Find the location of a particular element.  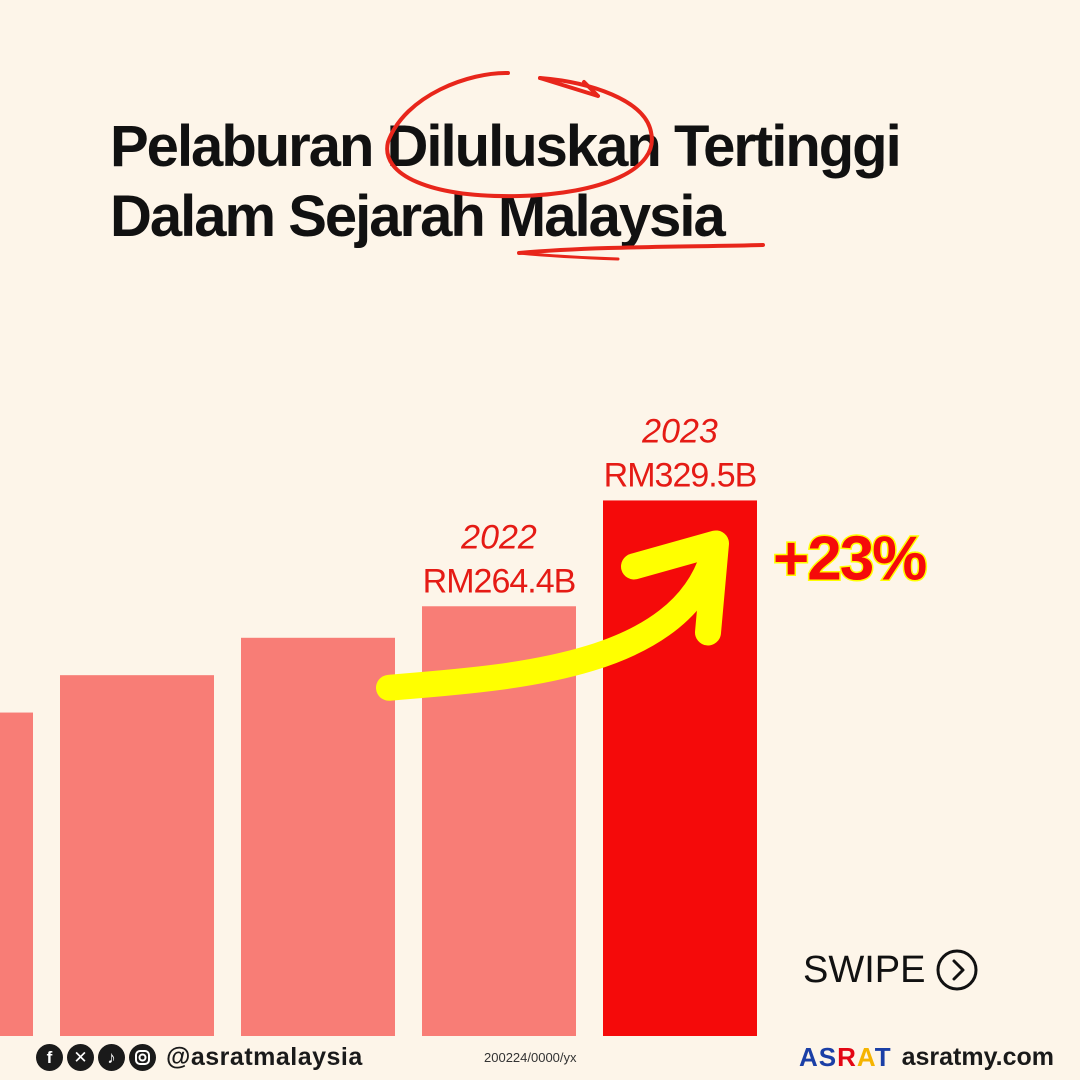

instagram-icon is located at coordinates (142, 1057).